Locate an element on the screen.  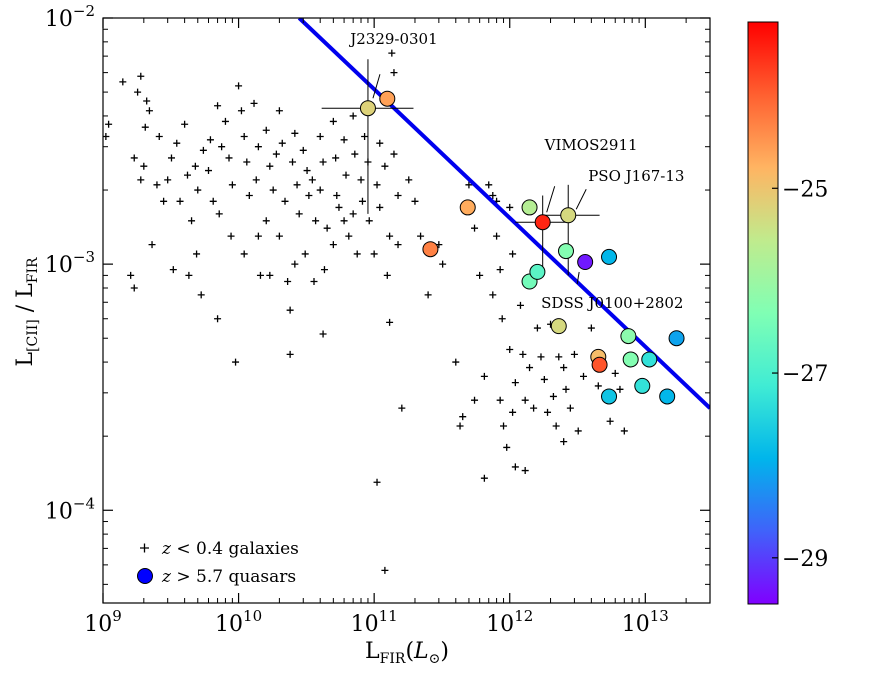
legend-quasars-label: z > 5.7 quasars is located at coordinates (228, 577).